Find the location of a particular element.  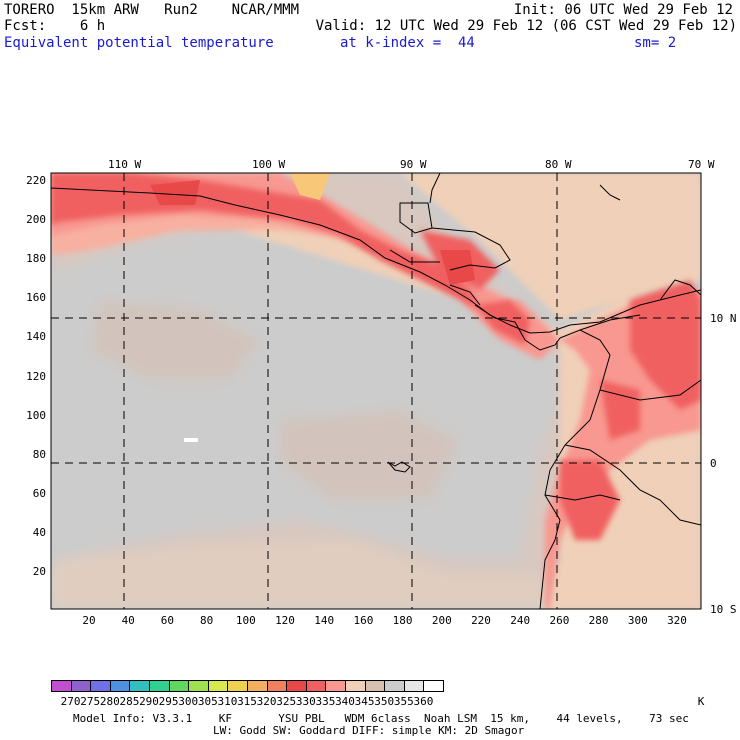

colorbar-label: 350 is located at coordinates (384, 701).